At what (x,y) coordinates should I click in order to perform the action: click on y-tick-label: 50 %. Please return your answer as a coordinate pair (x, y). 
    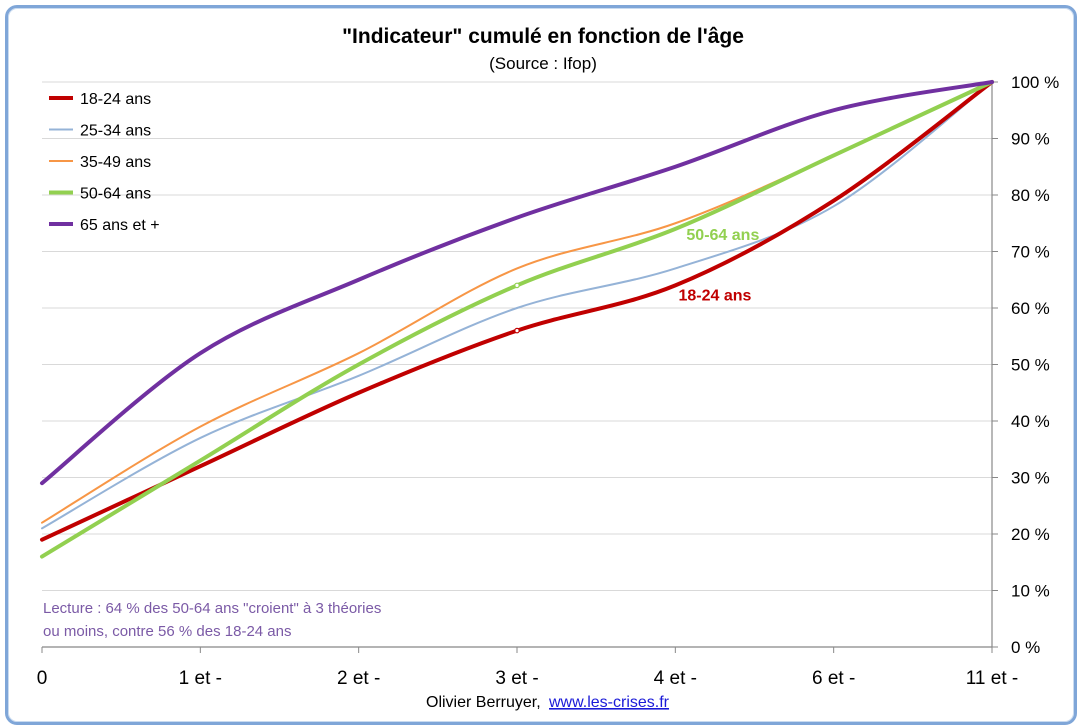
    Looking at the image, I should click on (1030, 365).